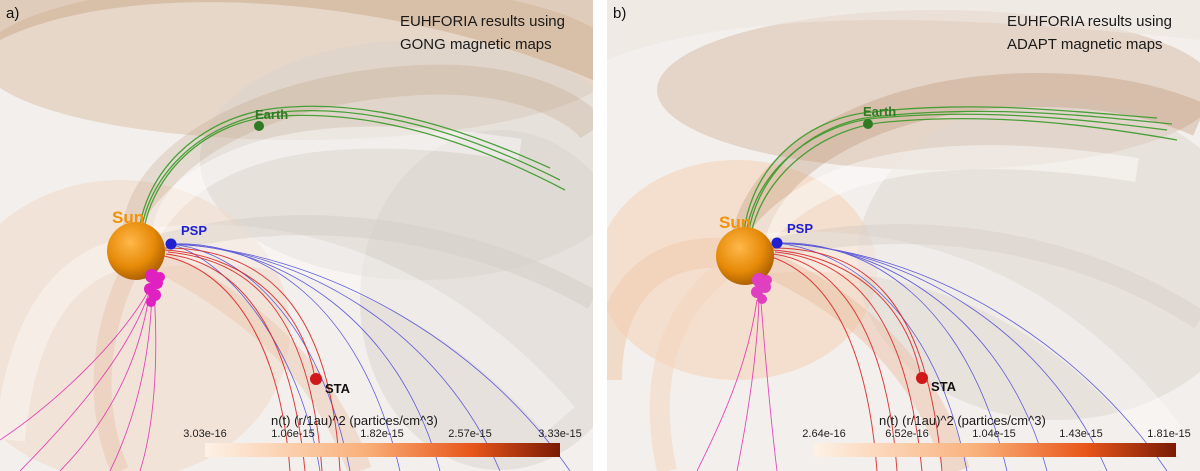  Describe the element at coordinates (470, 434) in the screenshot. I see `colorbar-a-tick-3: 2.57e-15` at that location.